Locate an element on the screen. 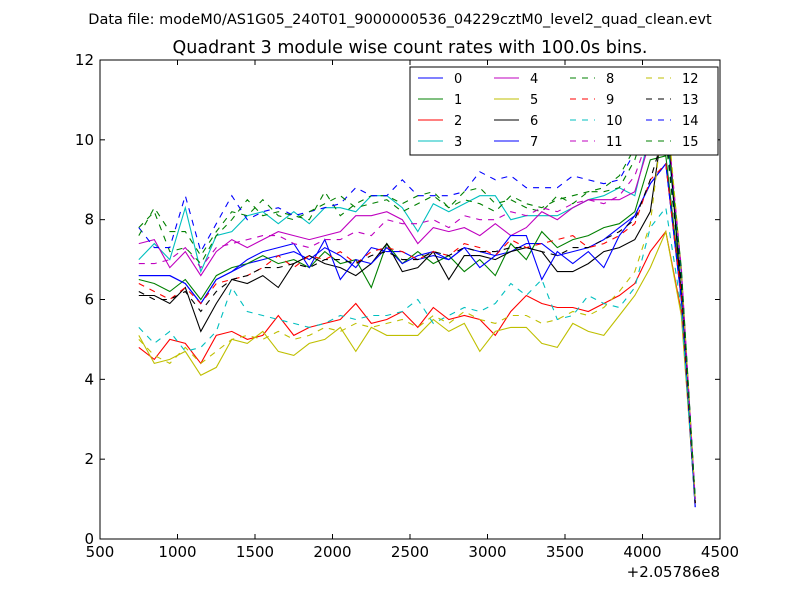 This screenshot has width=800, height=600. legend-label-12: 12 is located at coordinates (690, 79).